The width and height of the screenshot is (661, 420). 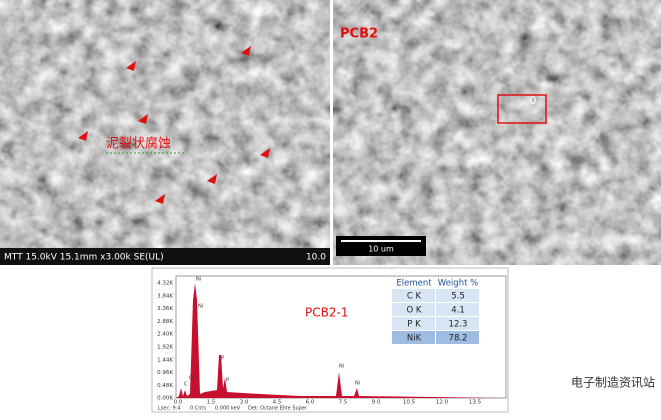 What do you see at coordinates (198, 409) in the screenshot?
I see `status: 0 Cnts` at bounding box center [198, 409].